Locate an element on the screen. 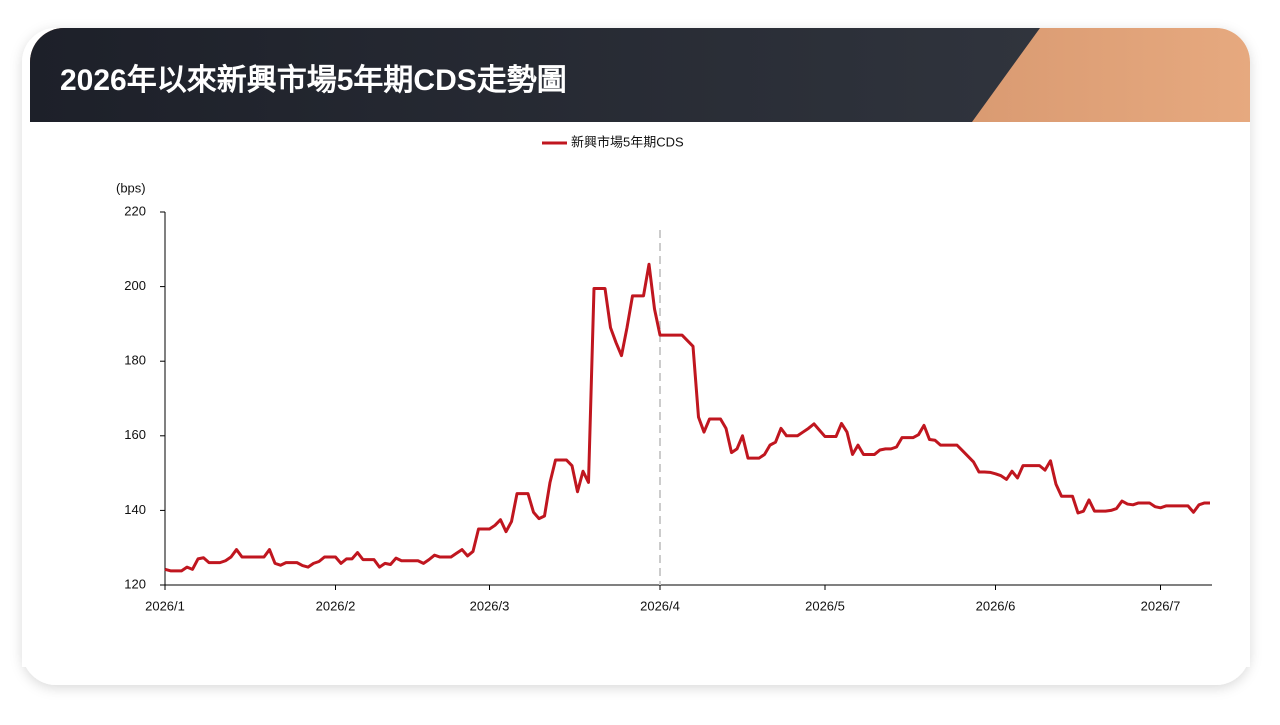  x-tick-label: 2026/6 is located at coordinates (996, 605).